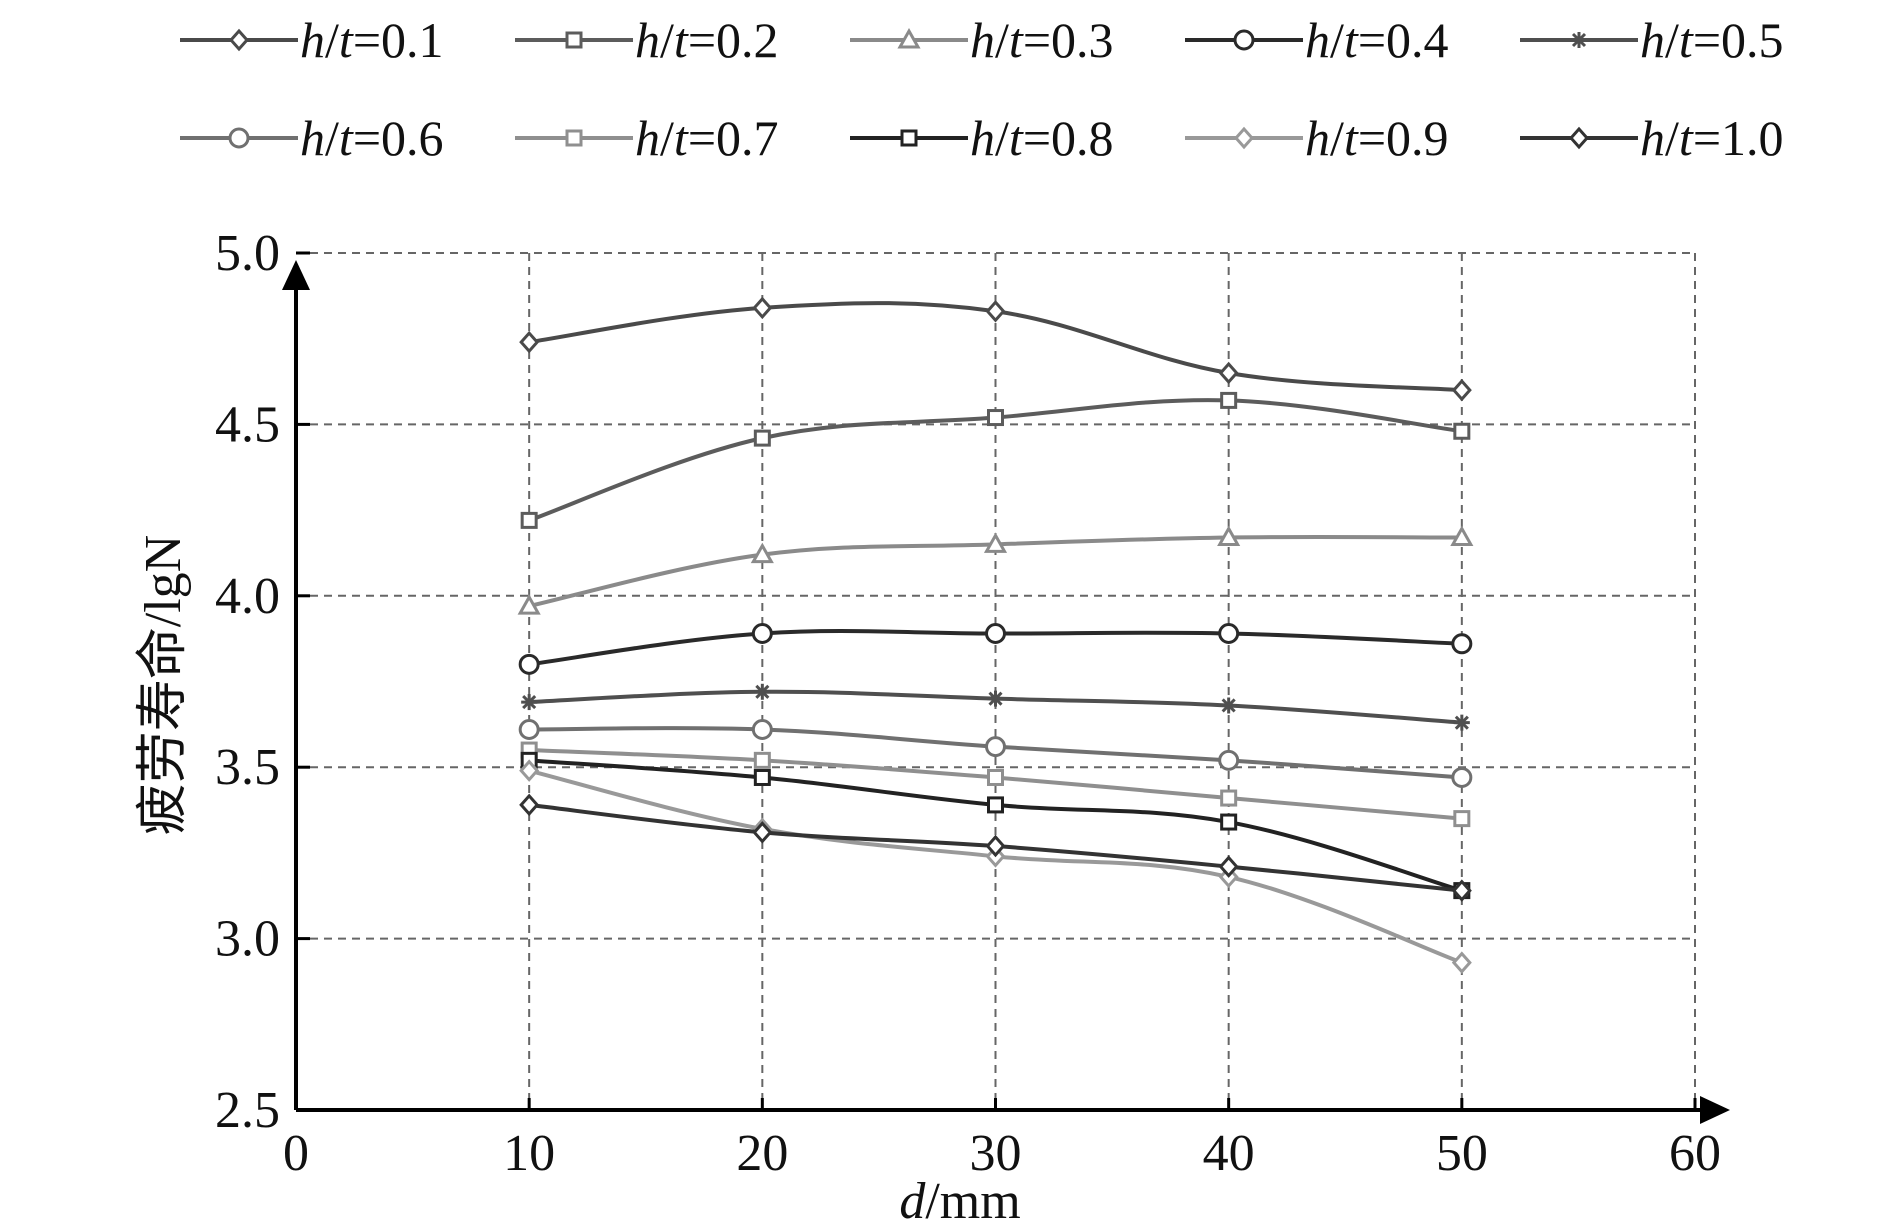 The image size is (1890, 1225). I want to click on legend-item: h/t=0.9, so click(1317, 138).